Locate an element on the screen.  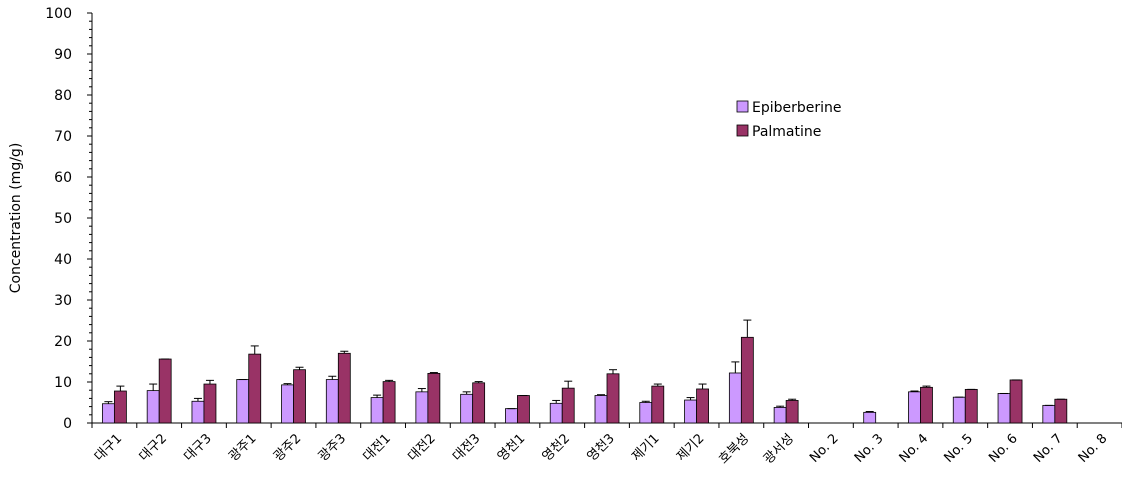
x-category-label: 대전3 is located at coordinates (466, 447).